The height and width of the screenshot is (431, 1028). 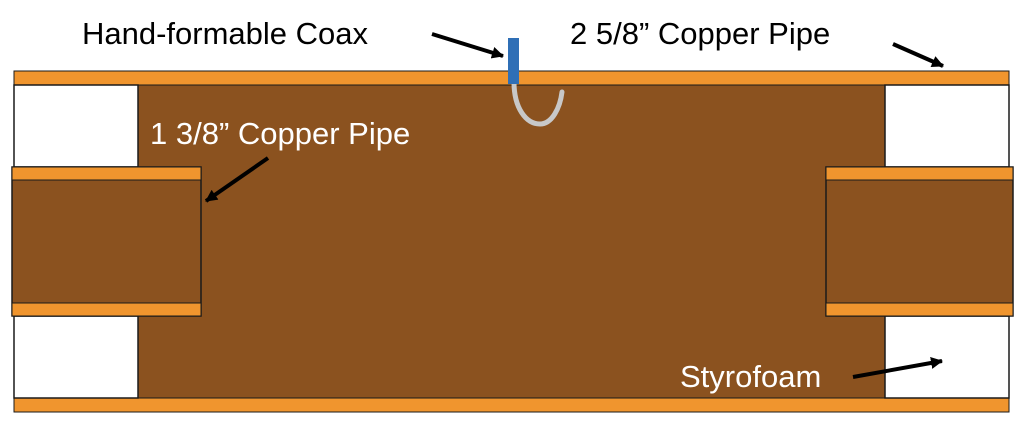 What do you see at coordinates (106, 309) in the screenshot?
I see `inner-pipe-left-wall-bottom` at bounding box center [106, 309].